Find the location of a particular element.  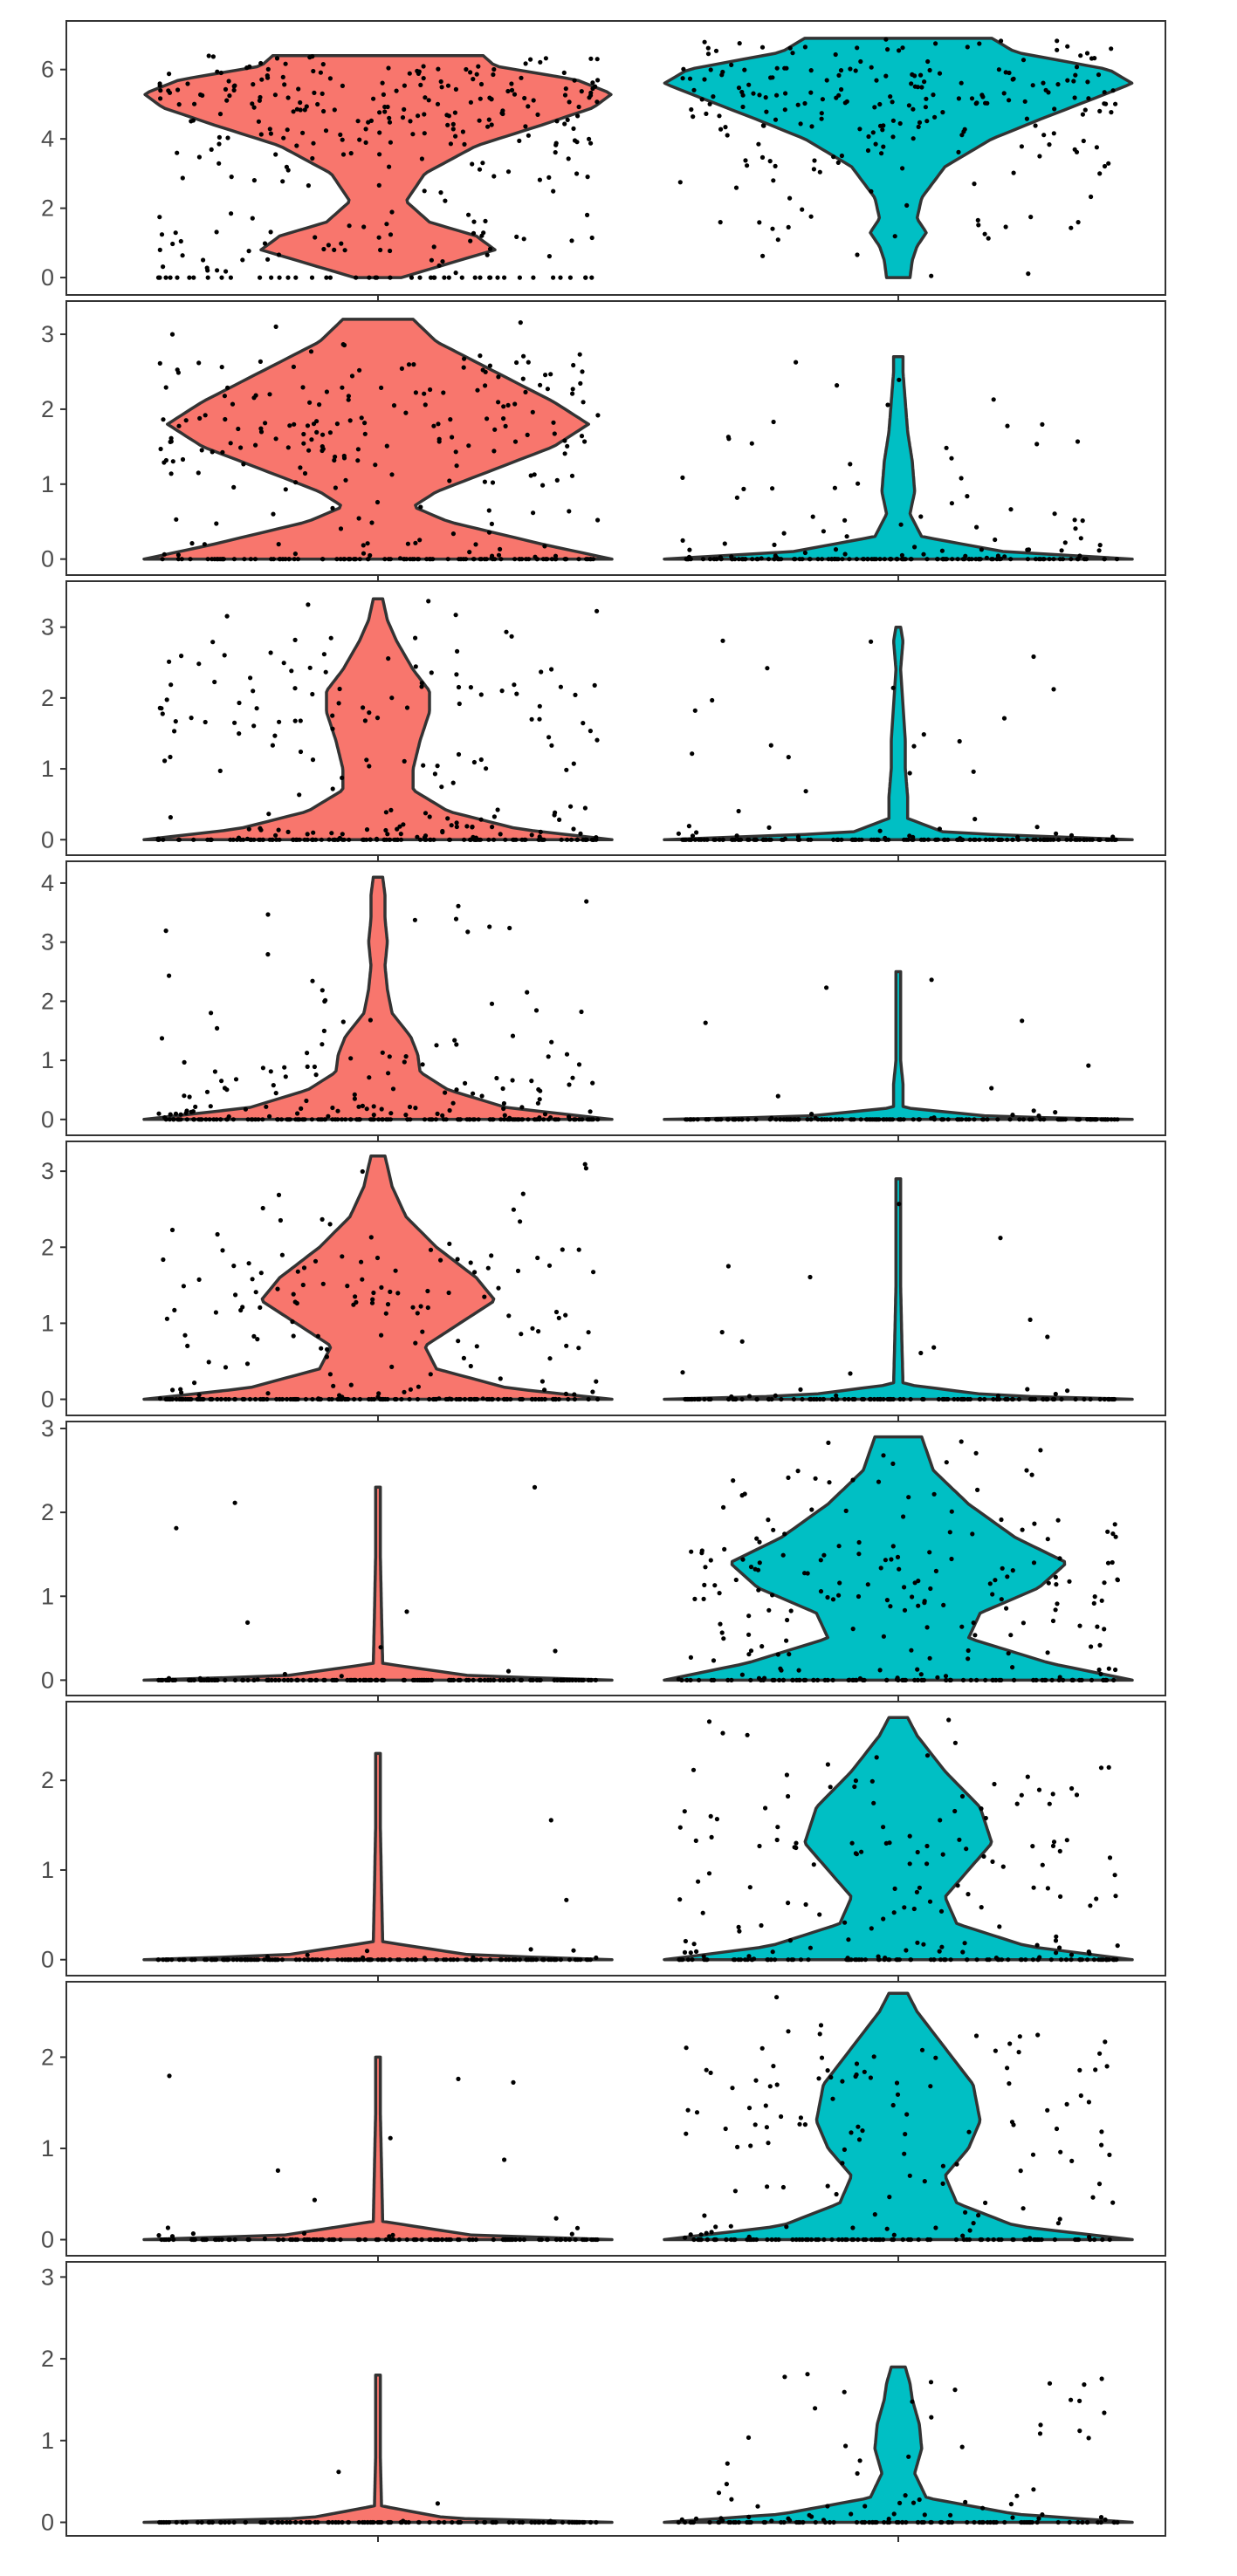

y-tick-label: 2 is located at coordinates (47, 1512).